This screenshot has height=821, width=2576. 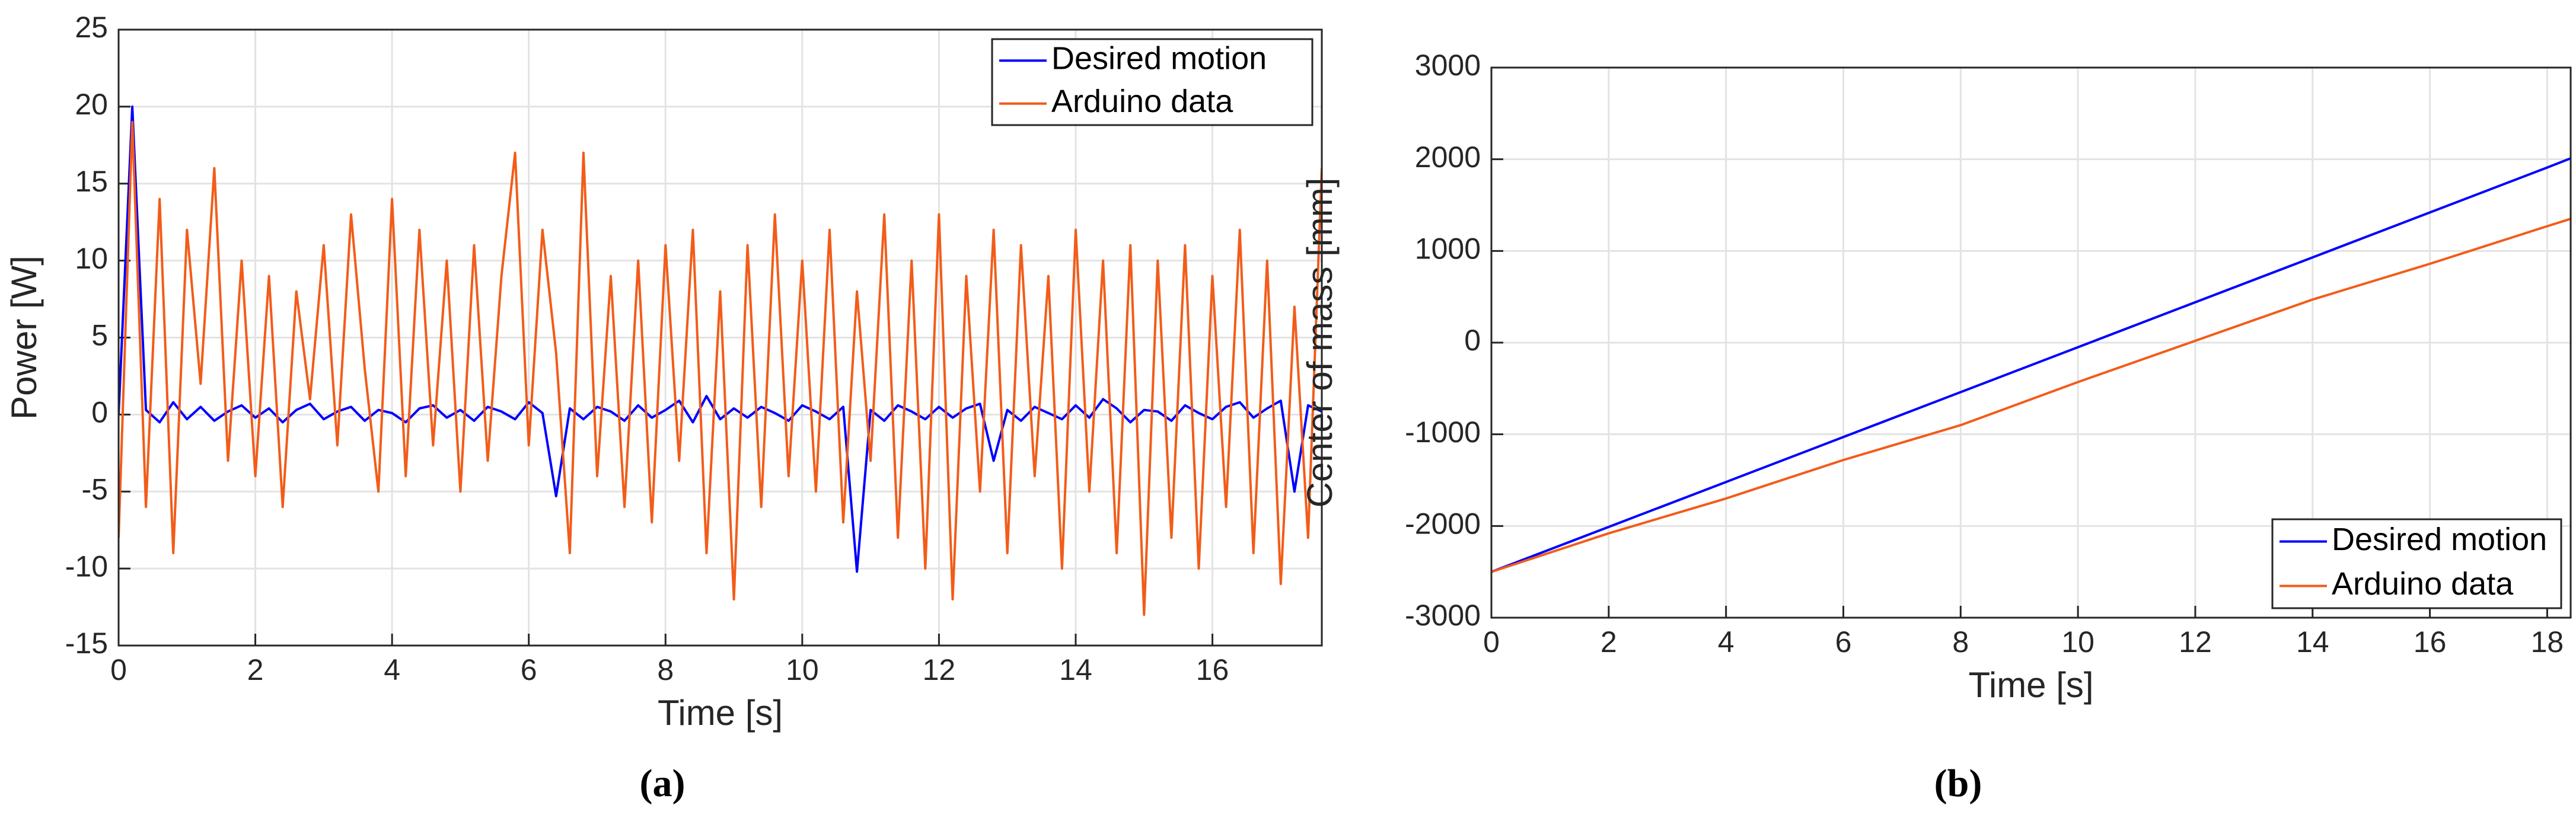 What do you see at coordinates (1958, 783) in the screenshot?
I see `caption: (b)` at bounding box center [1958, 783].